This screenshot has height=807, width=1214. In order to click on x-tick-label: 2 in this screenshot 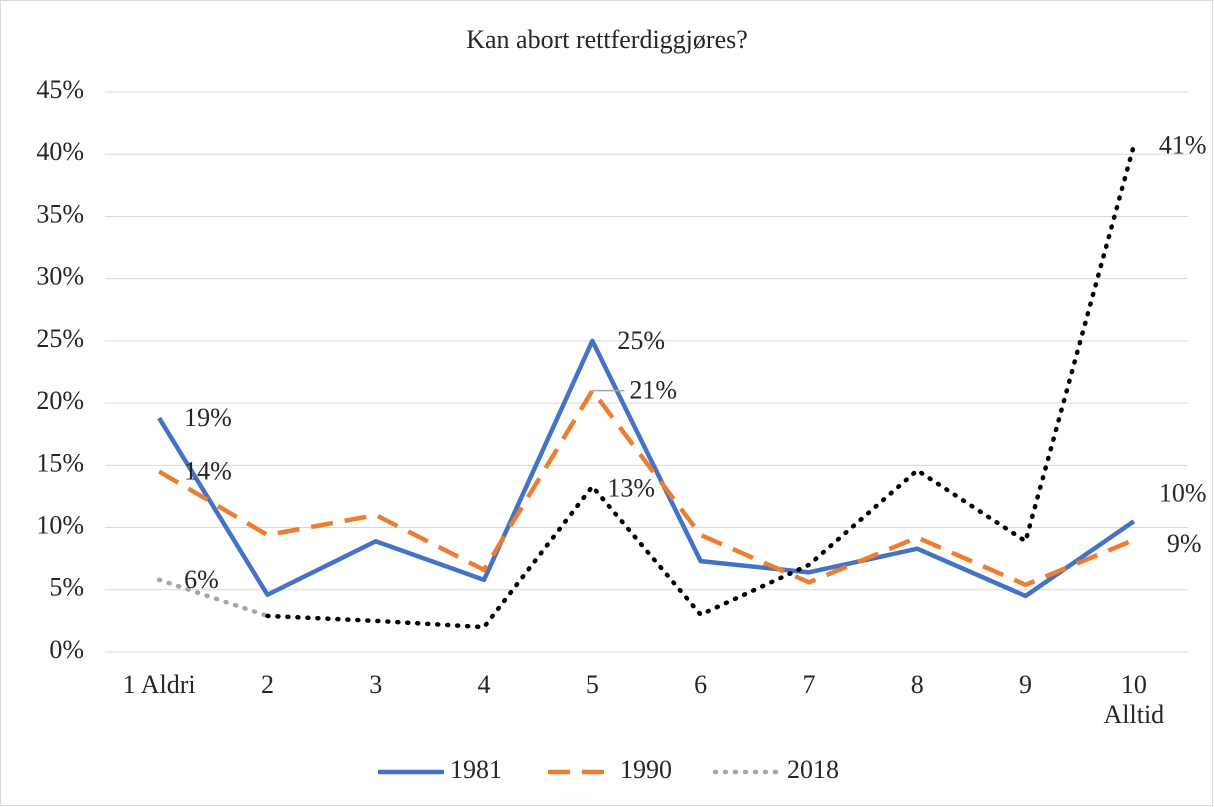, I will do `click(267, 684)`.